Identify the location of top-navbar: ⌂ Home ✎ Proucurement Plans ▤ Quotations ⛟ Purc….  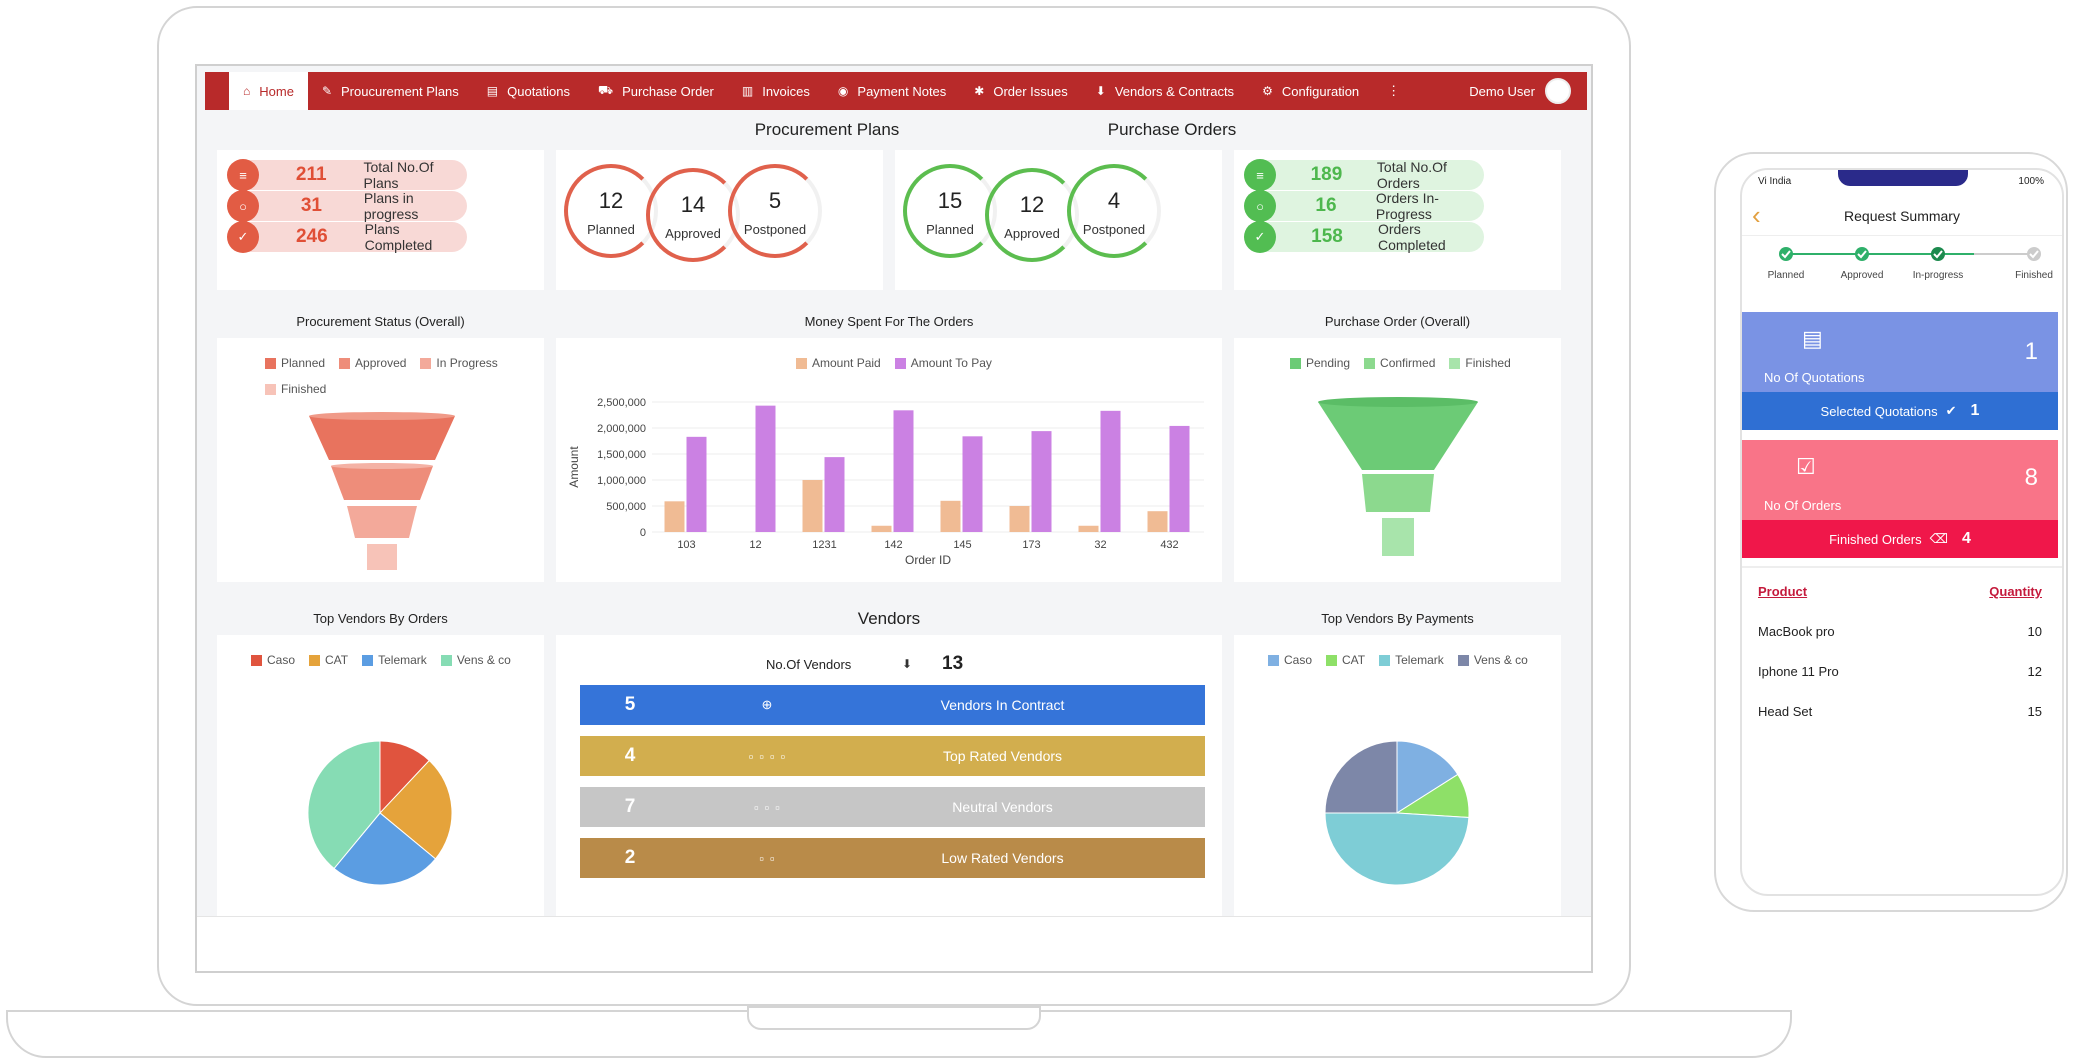
(896, 91).